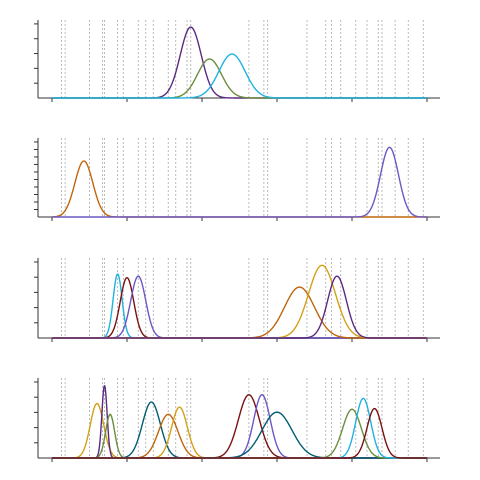 This screenshot has width=480, height=480. What do you see at coordinates (240, 182) in the screenshot?
I see `series-2-2-line` at bounding box center [240, 182].